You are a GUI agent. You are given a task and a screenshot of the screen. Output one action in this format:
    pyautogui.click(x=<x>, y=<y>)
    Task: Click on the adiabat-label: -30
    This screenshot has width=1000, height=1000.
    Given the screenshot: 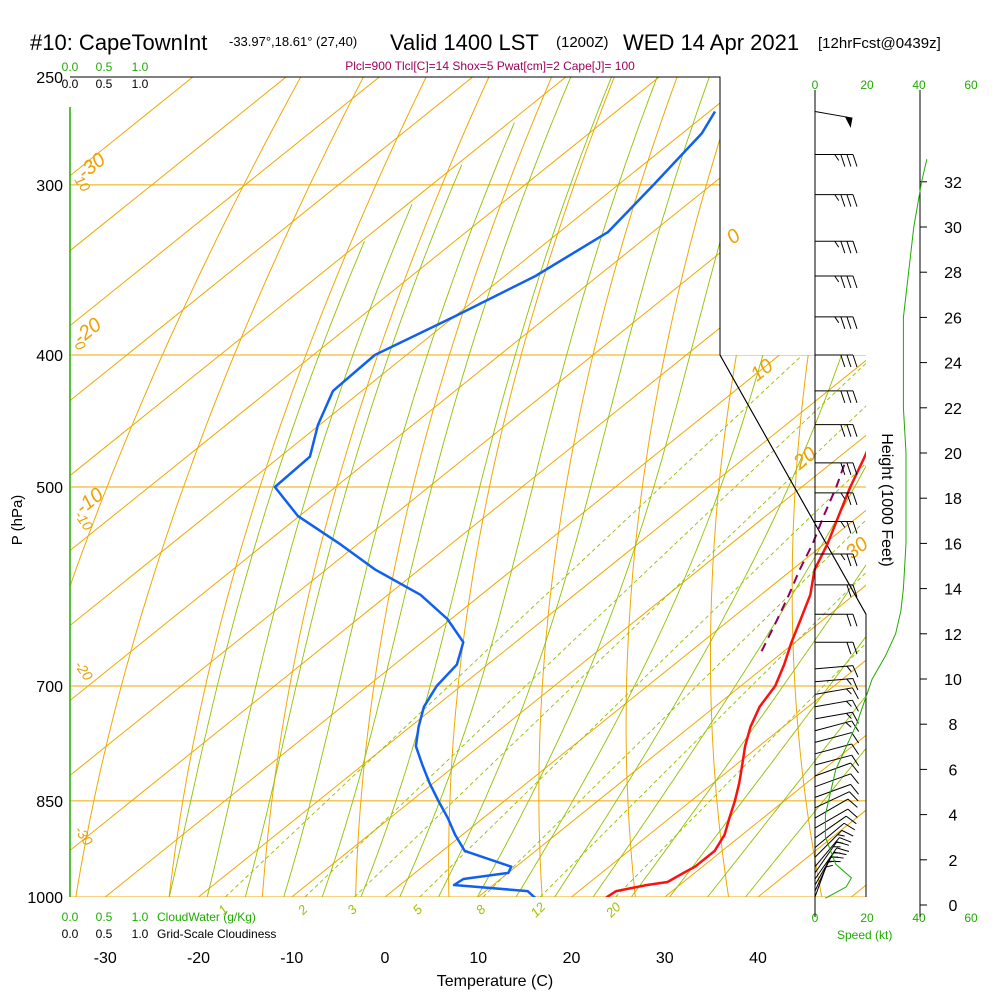 What is the action you would take?
    pyautogui.click(x=84, y=836)
    